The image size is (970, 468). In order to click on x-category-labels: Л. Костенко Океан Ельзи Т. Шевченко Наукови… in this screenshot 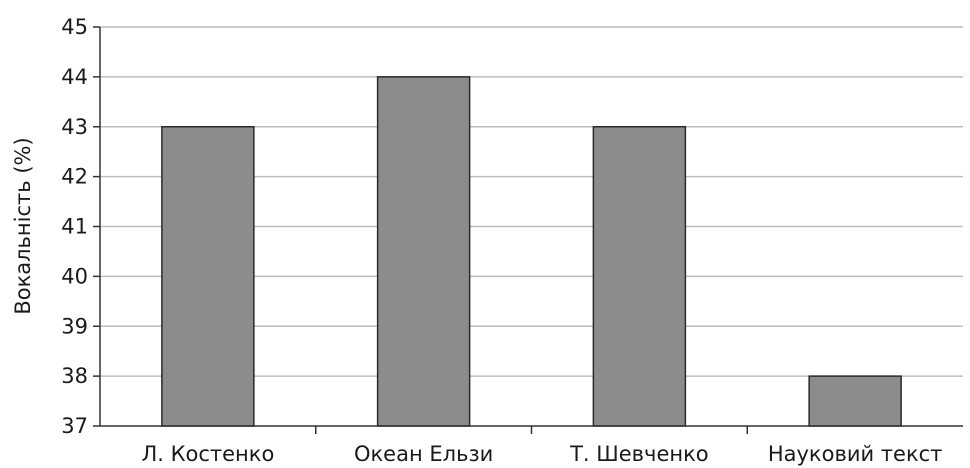, I will do `click(541, 454)`.